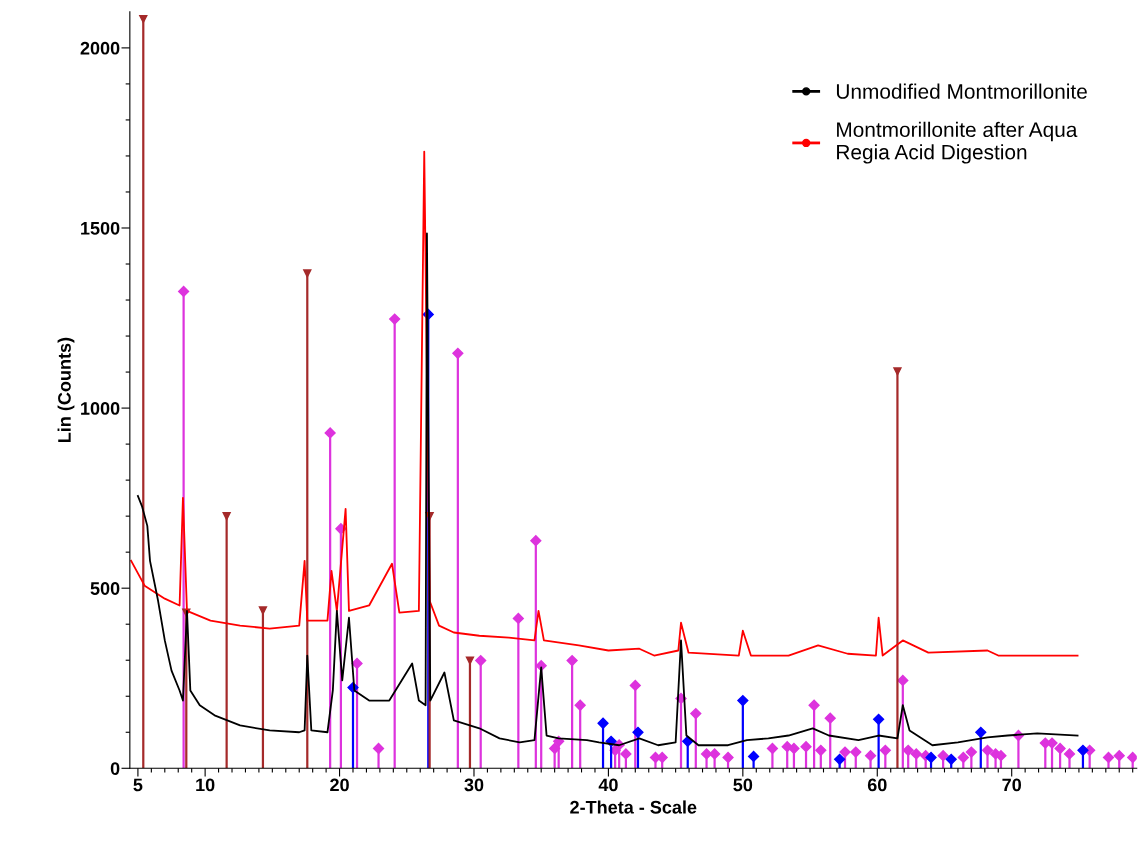  I want to click on x-tick-label: 40, so click(608, 785).